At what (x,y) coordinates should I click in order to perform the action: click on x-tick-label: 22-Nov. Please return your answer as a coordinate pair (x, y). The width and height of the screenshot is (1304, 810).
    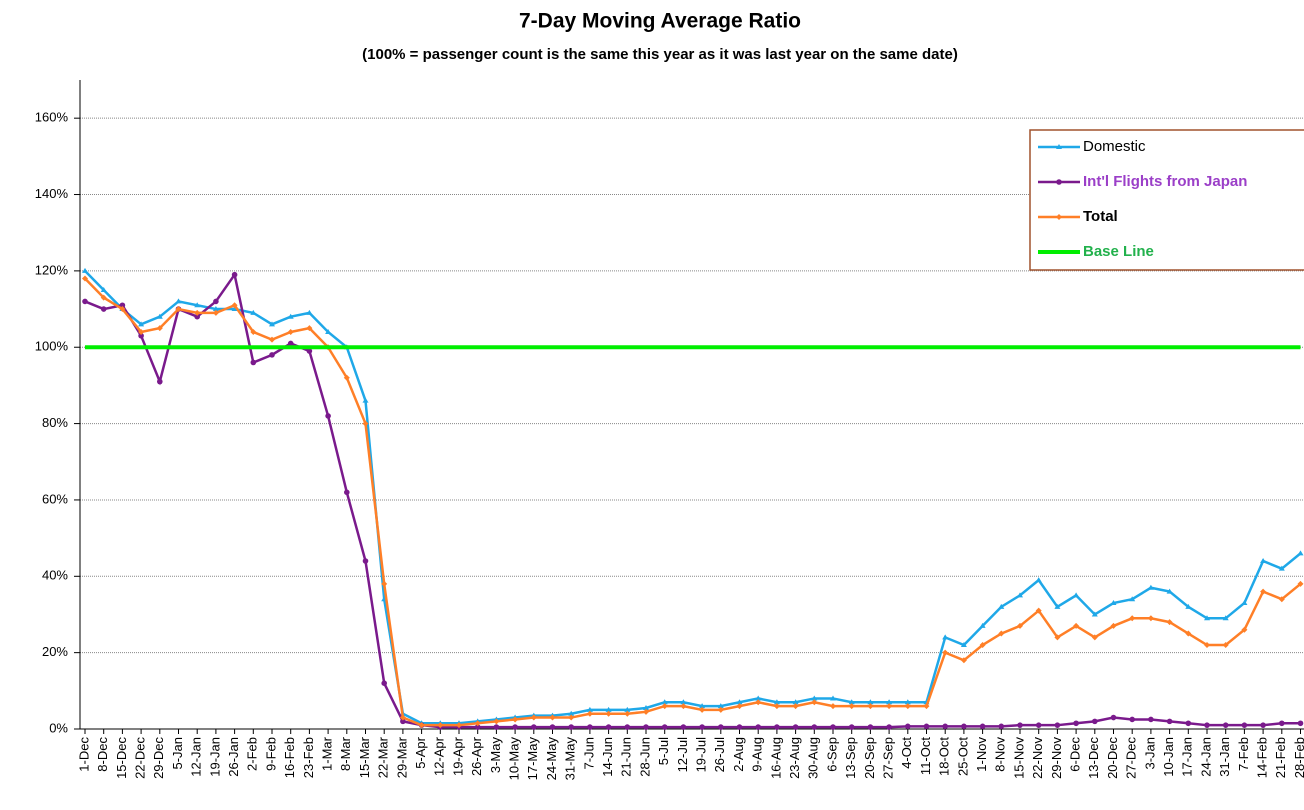
    Looking at the image, I should click on (1037, 758).